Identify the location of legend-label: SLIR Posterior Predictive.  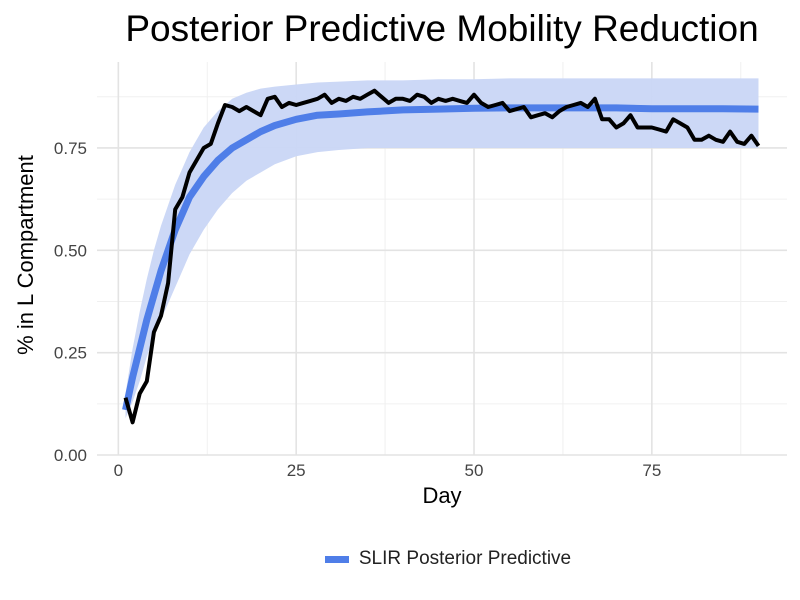
(465, 558).